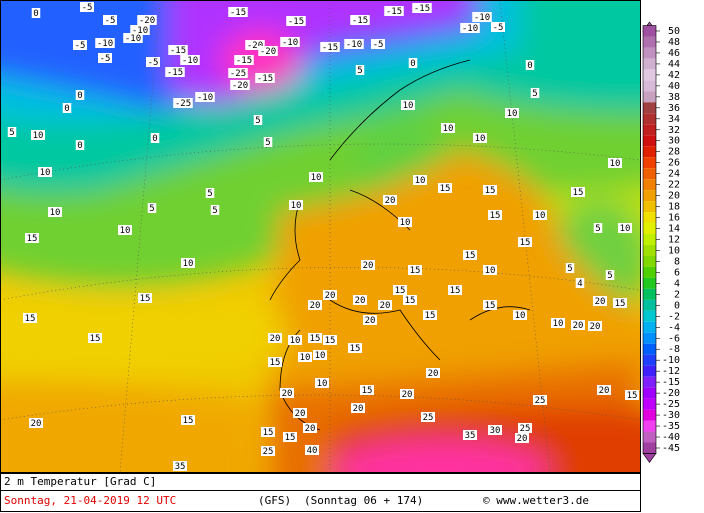 Image resolution: width=704 pixels, height=513 pixels. What do you see at coordinates (674, 108) in the screenshot?
I see `color-bar-label: 36` at bounding box center [674, 108].